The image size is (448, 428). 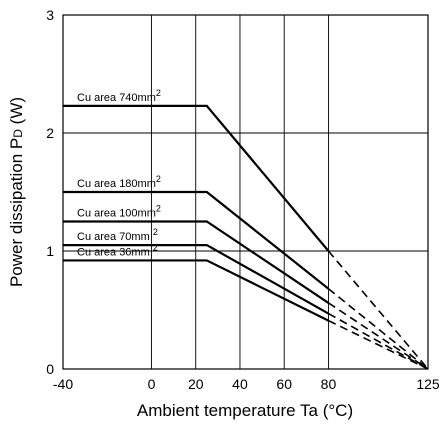 I want to click on y-tick-label: 0, so click(x=50, y=369).